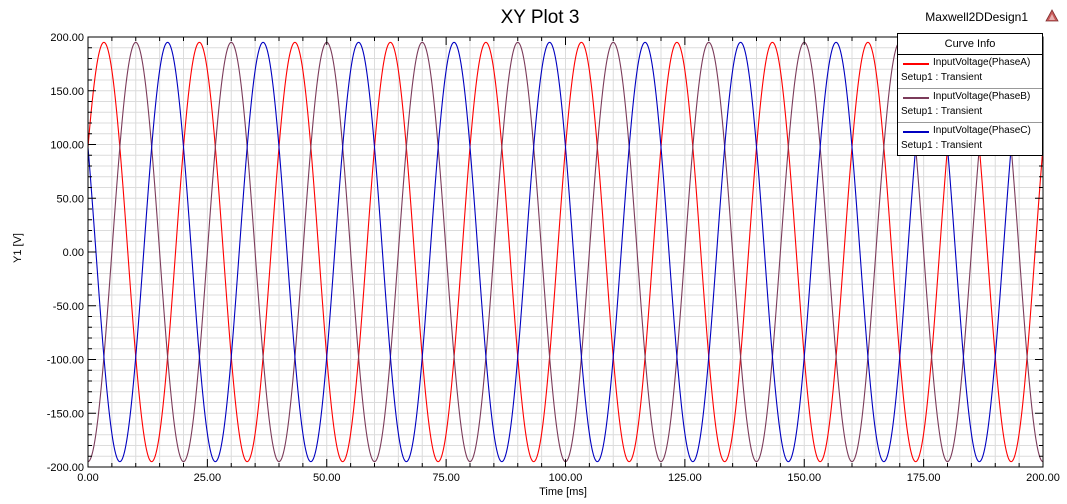  I want to click on legend-entry-phase-c: InputVoltage(PhaseC) Setup1 : Transient, so click(970, 140).